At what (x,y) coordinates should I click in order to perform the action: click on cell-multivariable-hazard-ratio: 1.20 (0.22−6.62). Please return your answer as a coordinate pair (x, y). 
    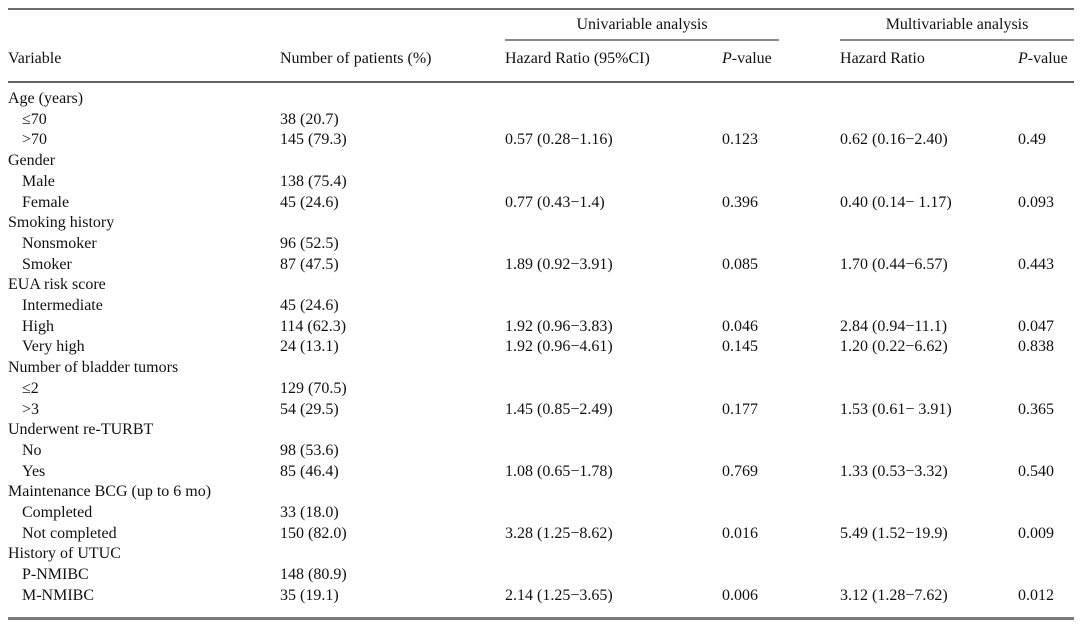
    Looking at the image, I should click on (894, 347).